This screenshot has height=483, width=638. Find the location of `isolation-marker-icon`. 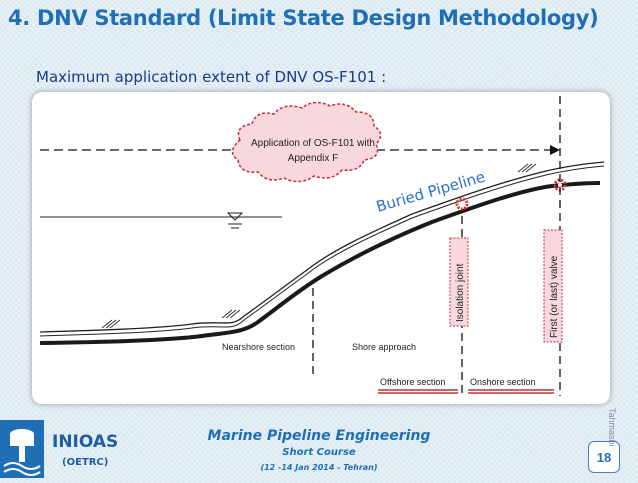

isolation-marker-icon is located at coordinates (462, 204).